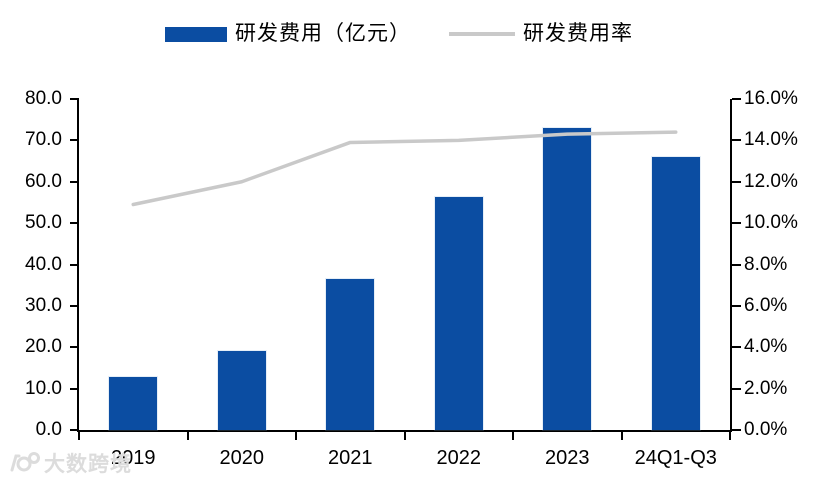  I want to click on legend-bar-label: 研发费用（亿元）, so click(323, 33).